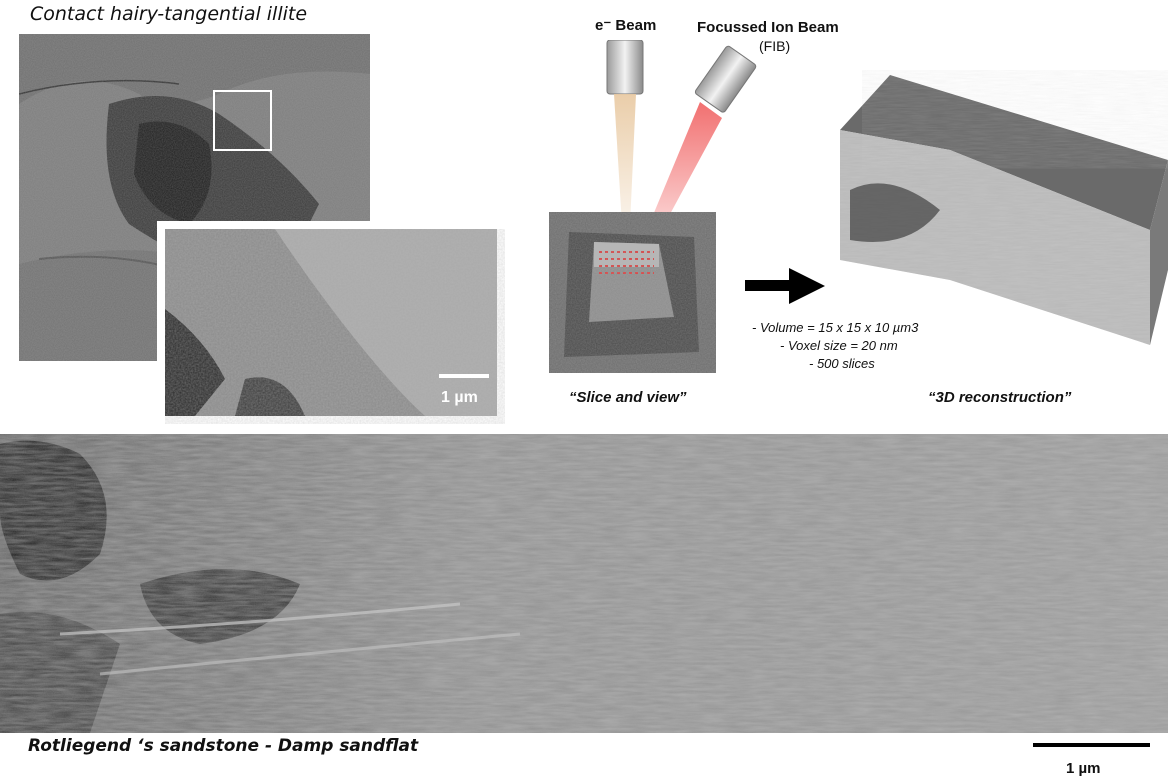  What do you see at coordinates (625, 67) in the screenshot?
I see `ebeam-column` at bounding box center [625, 67].